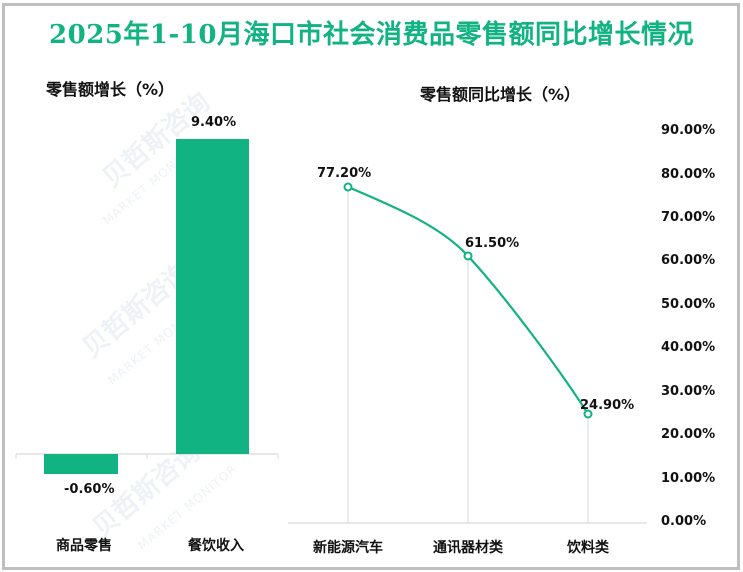  What do you see at coordinates (688, 304) in the screenshot?
I see `y-tick-label: 50.00%` at bounding box center [688, 304].